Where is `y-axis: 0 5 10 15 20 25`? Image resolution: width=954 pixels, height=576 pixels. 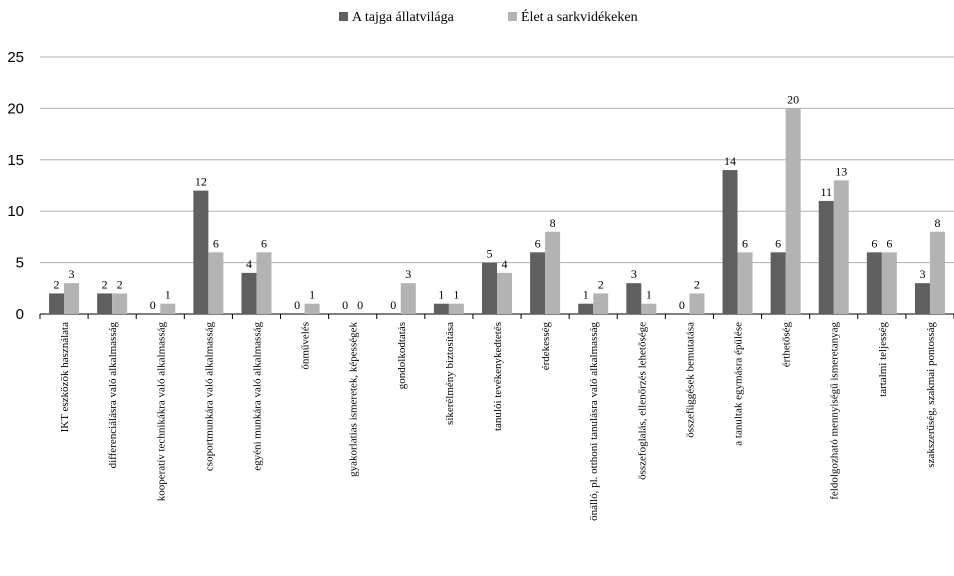 y-axis: 0 5 10 15 20 25 is located at coordinates (15, 186).